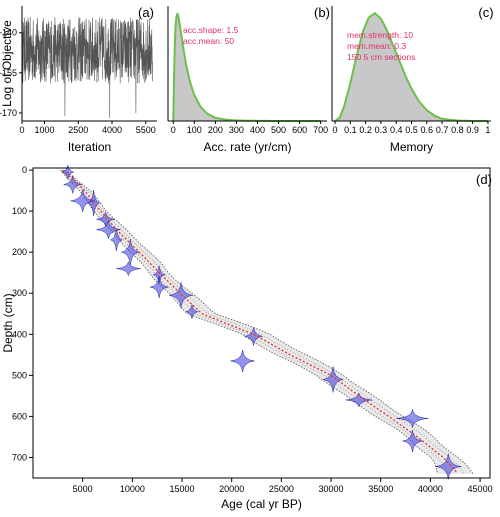  I want to click on x-tick-label: 0.8, so click(457, 130).